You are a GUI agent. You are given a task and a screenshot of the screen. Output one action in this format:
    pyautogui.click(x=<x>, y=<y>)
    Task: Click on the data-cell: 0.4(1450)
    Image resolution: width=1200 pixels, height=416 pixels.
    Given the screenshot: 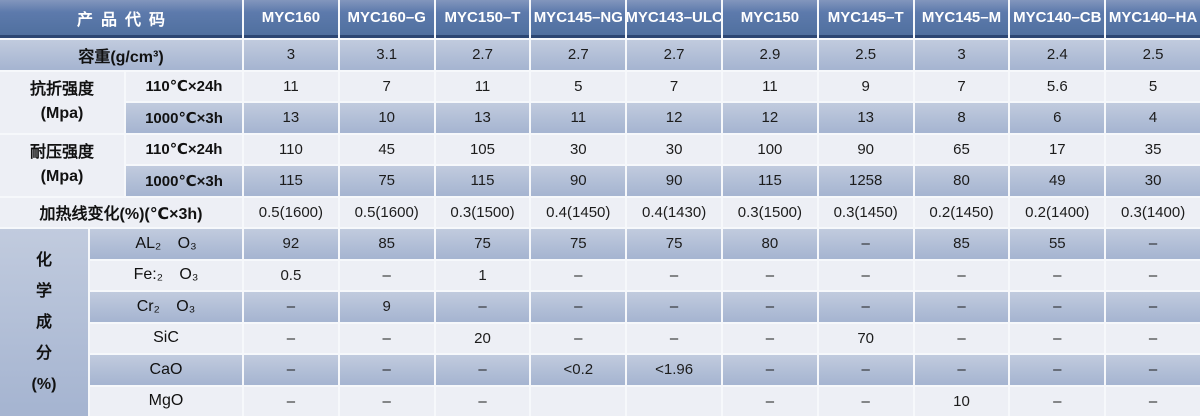 What is the action you would take?
    pyautogui.click(x=578, y=212)
    